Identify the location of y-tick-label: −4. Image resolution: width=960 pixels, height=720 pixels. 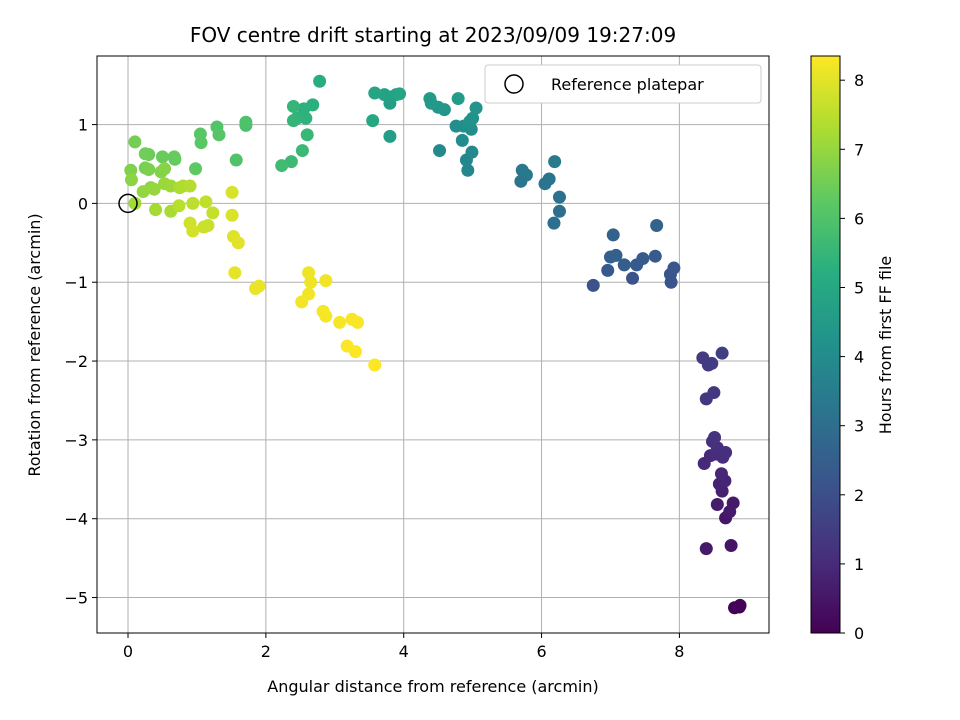
(76, 519).